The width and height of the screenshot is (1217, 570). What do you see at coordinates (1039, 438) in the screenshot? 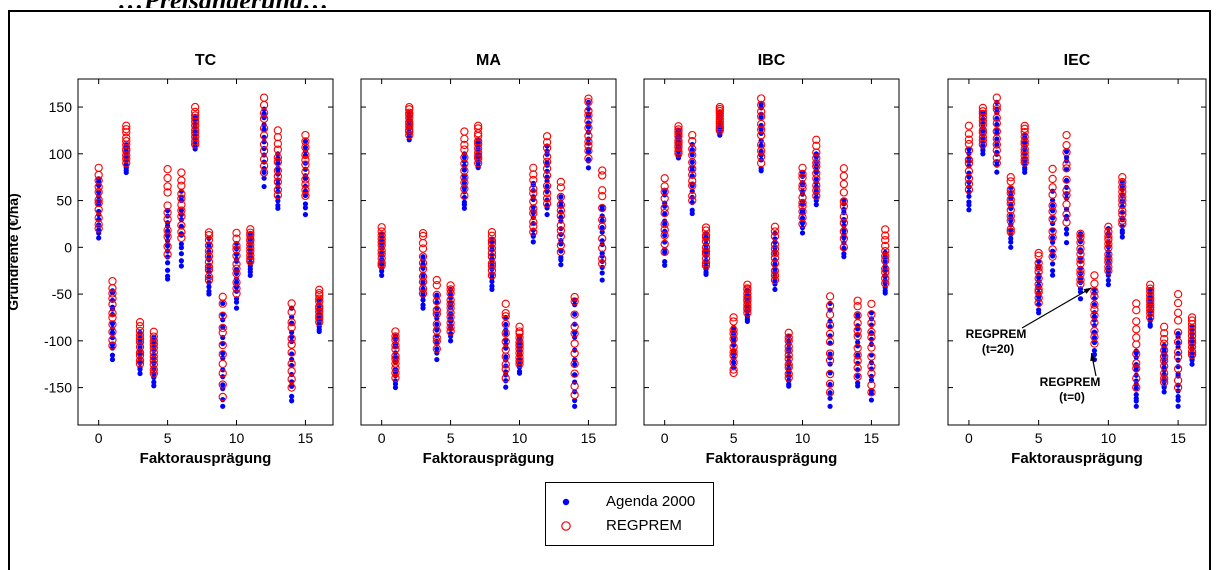
I see `x-tick-label: 5` at bounding box center [1039, 438].